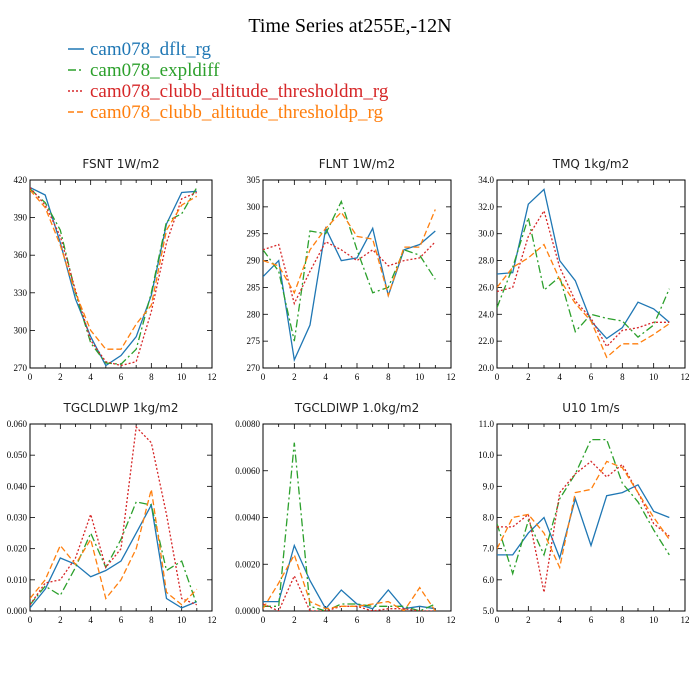  I want to click on panel-title: TGCLDIWP 1.0kg/m2, so click(356, 408).